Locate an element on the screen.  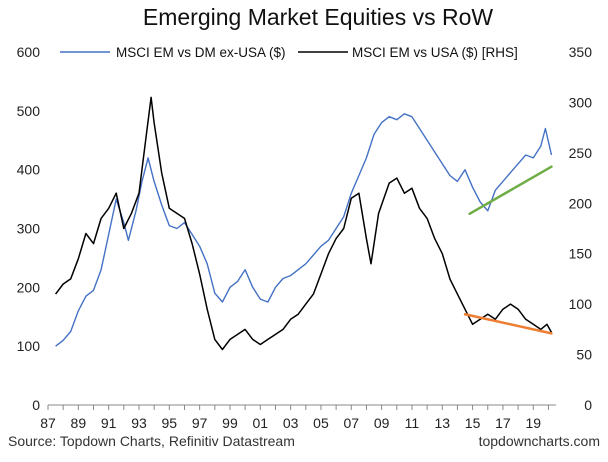
x-tick-label: 87 is located at coordinates (48, 423).